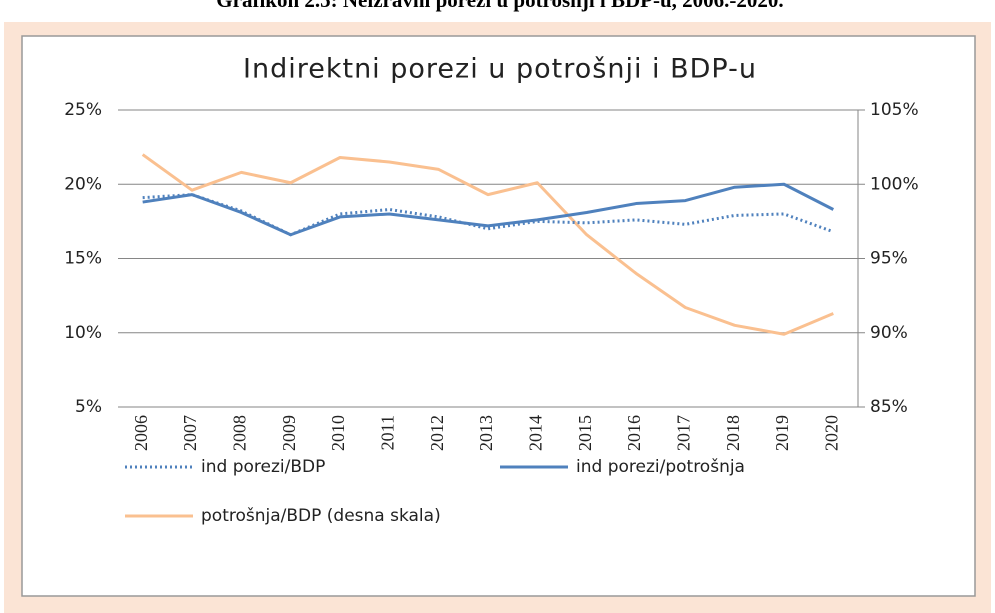  Describe the element at coordinates (321, 516) in the screenshot. I see `legend-label: potrošnja/BDP (desna skala)` at that location.